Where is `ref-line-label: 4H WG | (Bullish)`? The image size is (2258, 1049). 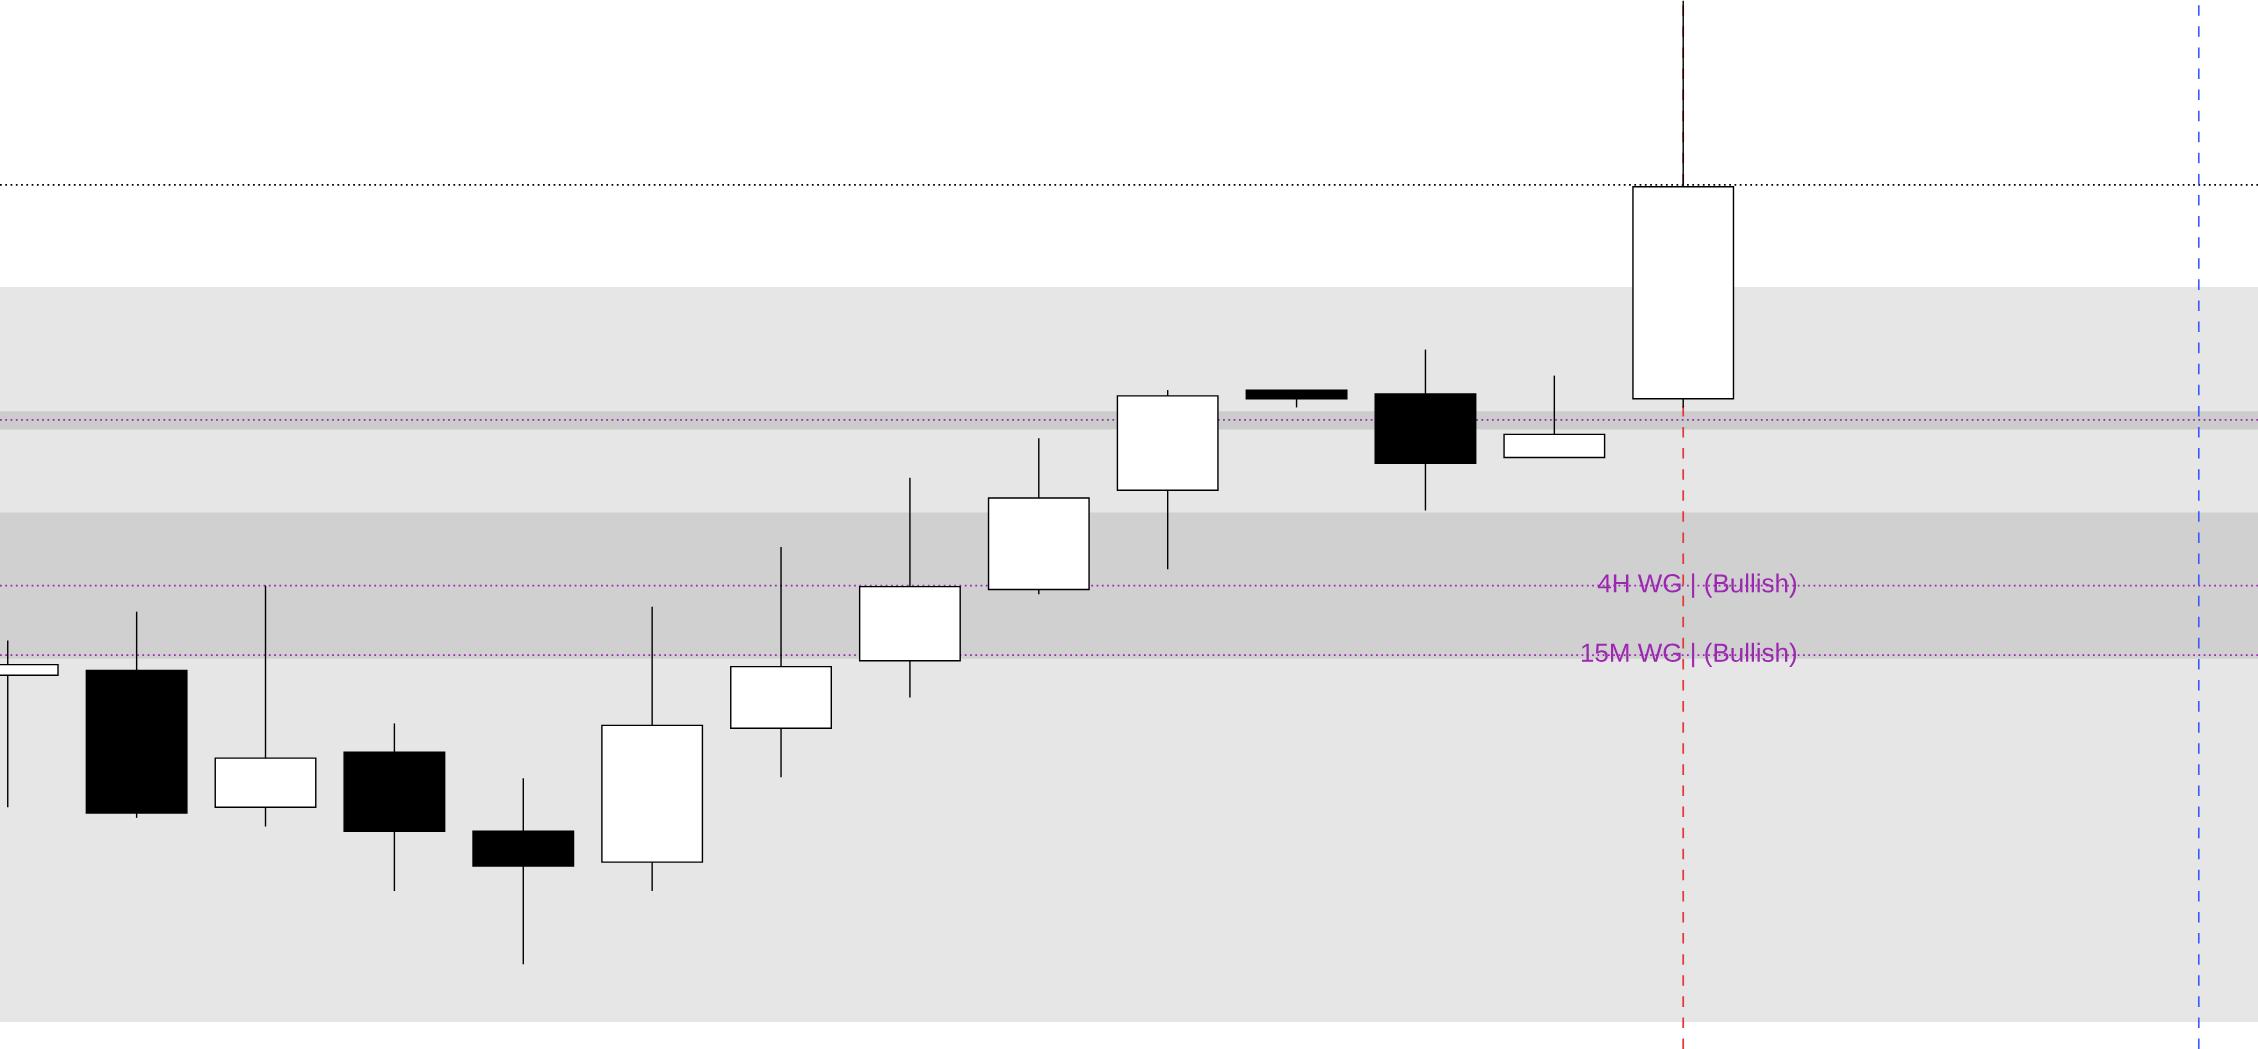
ref-line-label: 4H WG | (Bullish) is located at coordinates (1697, 585).